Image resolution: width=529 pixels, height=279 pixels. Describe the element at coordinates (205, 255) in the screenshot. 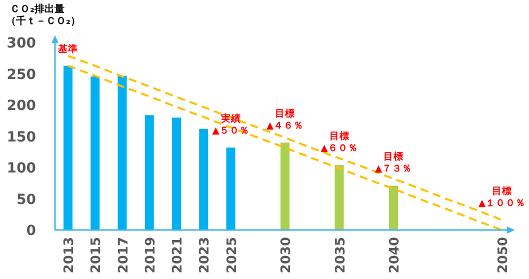

I see `x-tick-label: 2023` at that location.